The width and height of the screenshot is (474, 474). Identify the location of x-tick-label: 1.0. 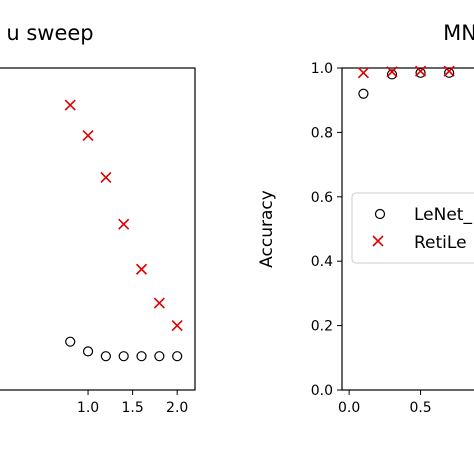
(88, 408).